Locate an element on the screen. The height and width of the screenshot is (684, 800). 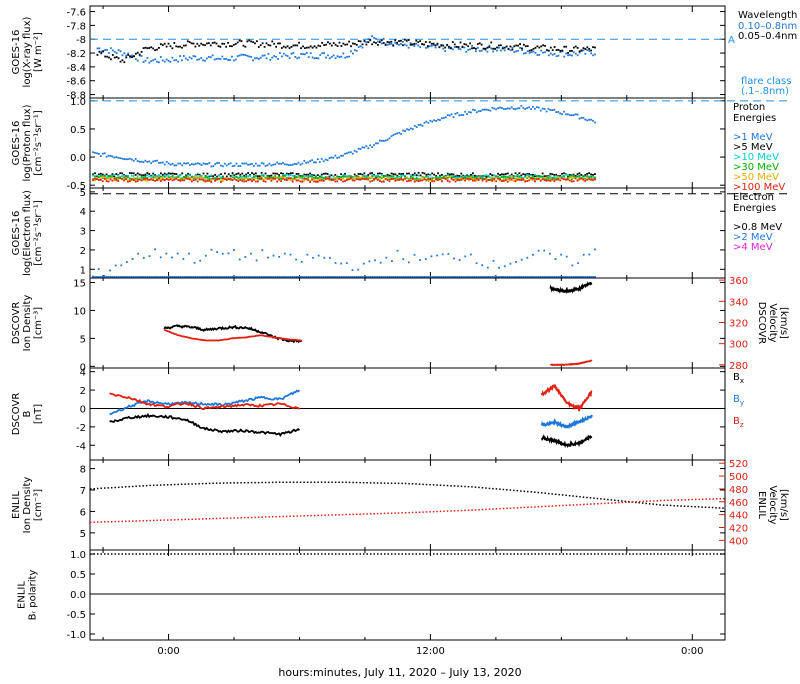
legend-note: flare class is located at coordinates (766, 81).